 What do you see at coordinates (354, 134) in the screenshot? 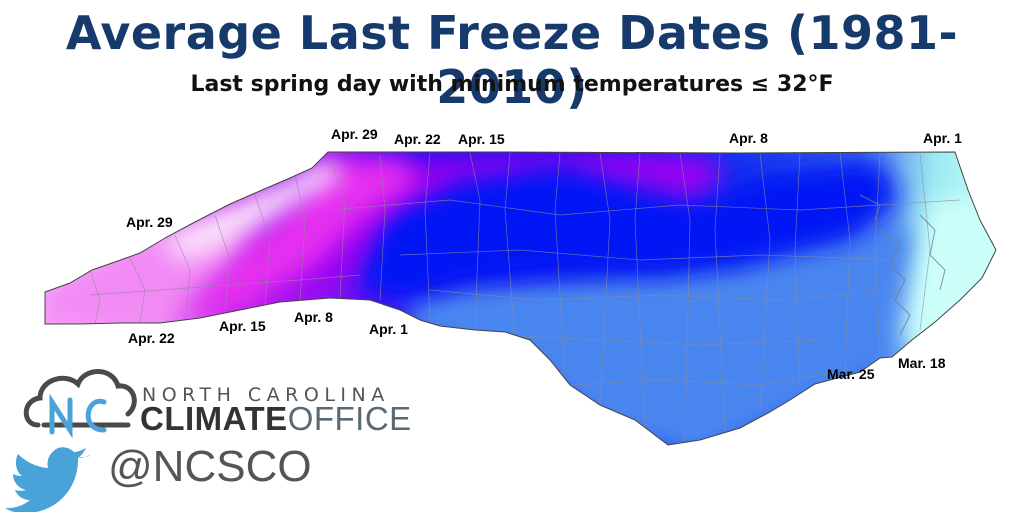
I see `label-apr29-top: Apr. 29` at bounding box center [354, 134].